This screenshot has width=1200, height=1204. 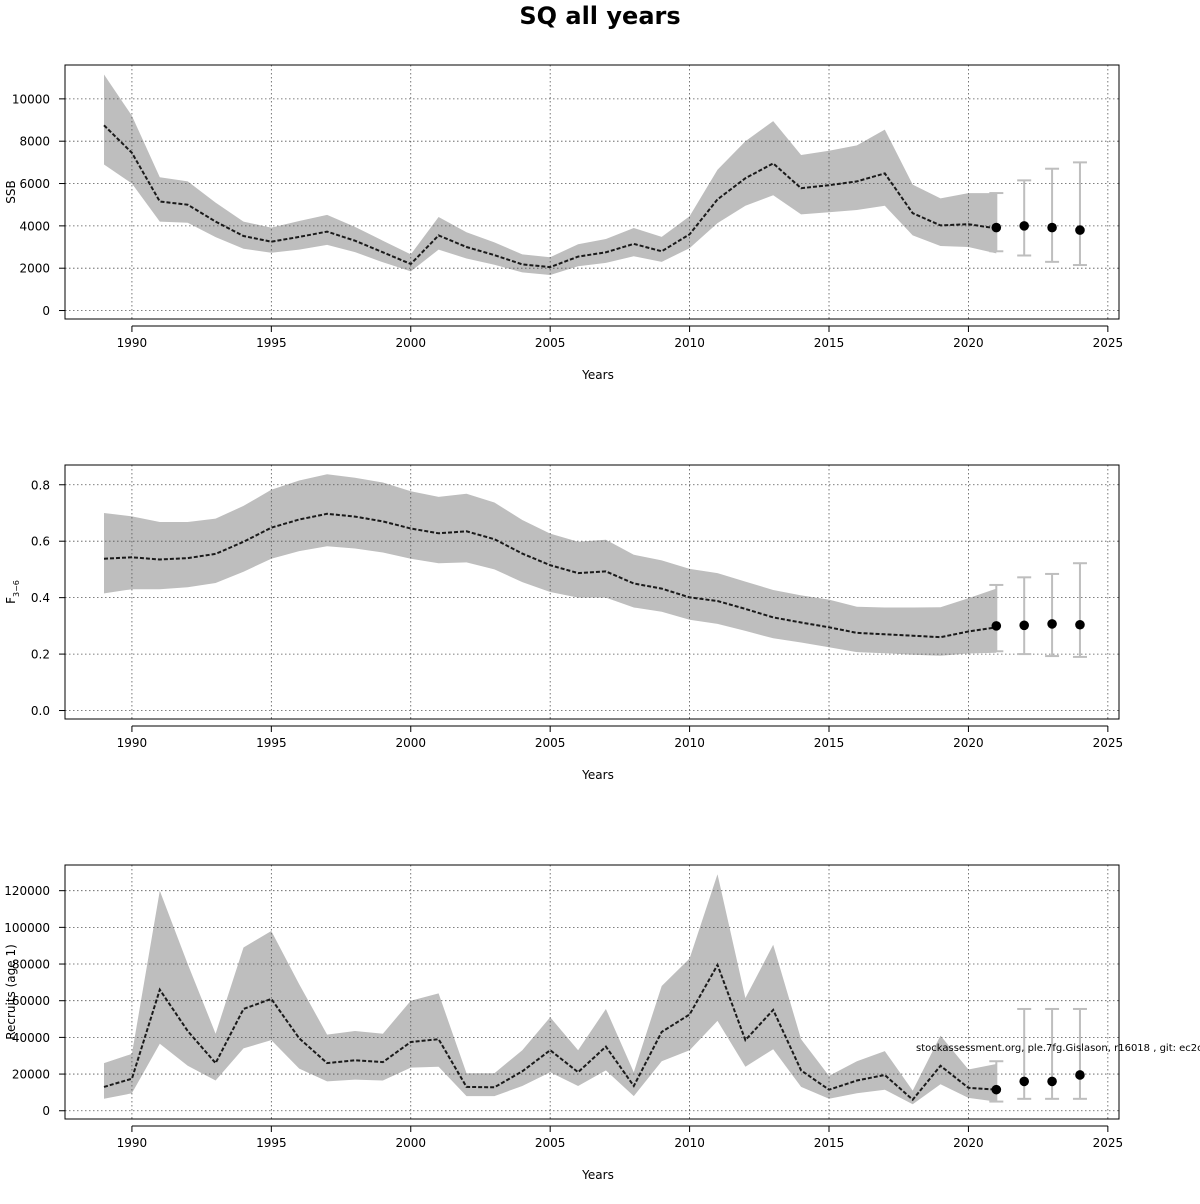 What do you see at coordinates (34, 269) in the screenshot?
I see `y-tick-label: 2000` at bounding box center [34, 269].